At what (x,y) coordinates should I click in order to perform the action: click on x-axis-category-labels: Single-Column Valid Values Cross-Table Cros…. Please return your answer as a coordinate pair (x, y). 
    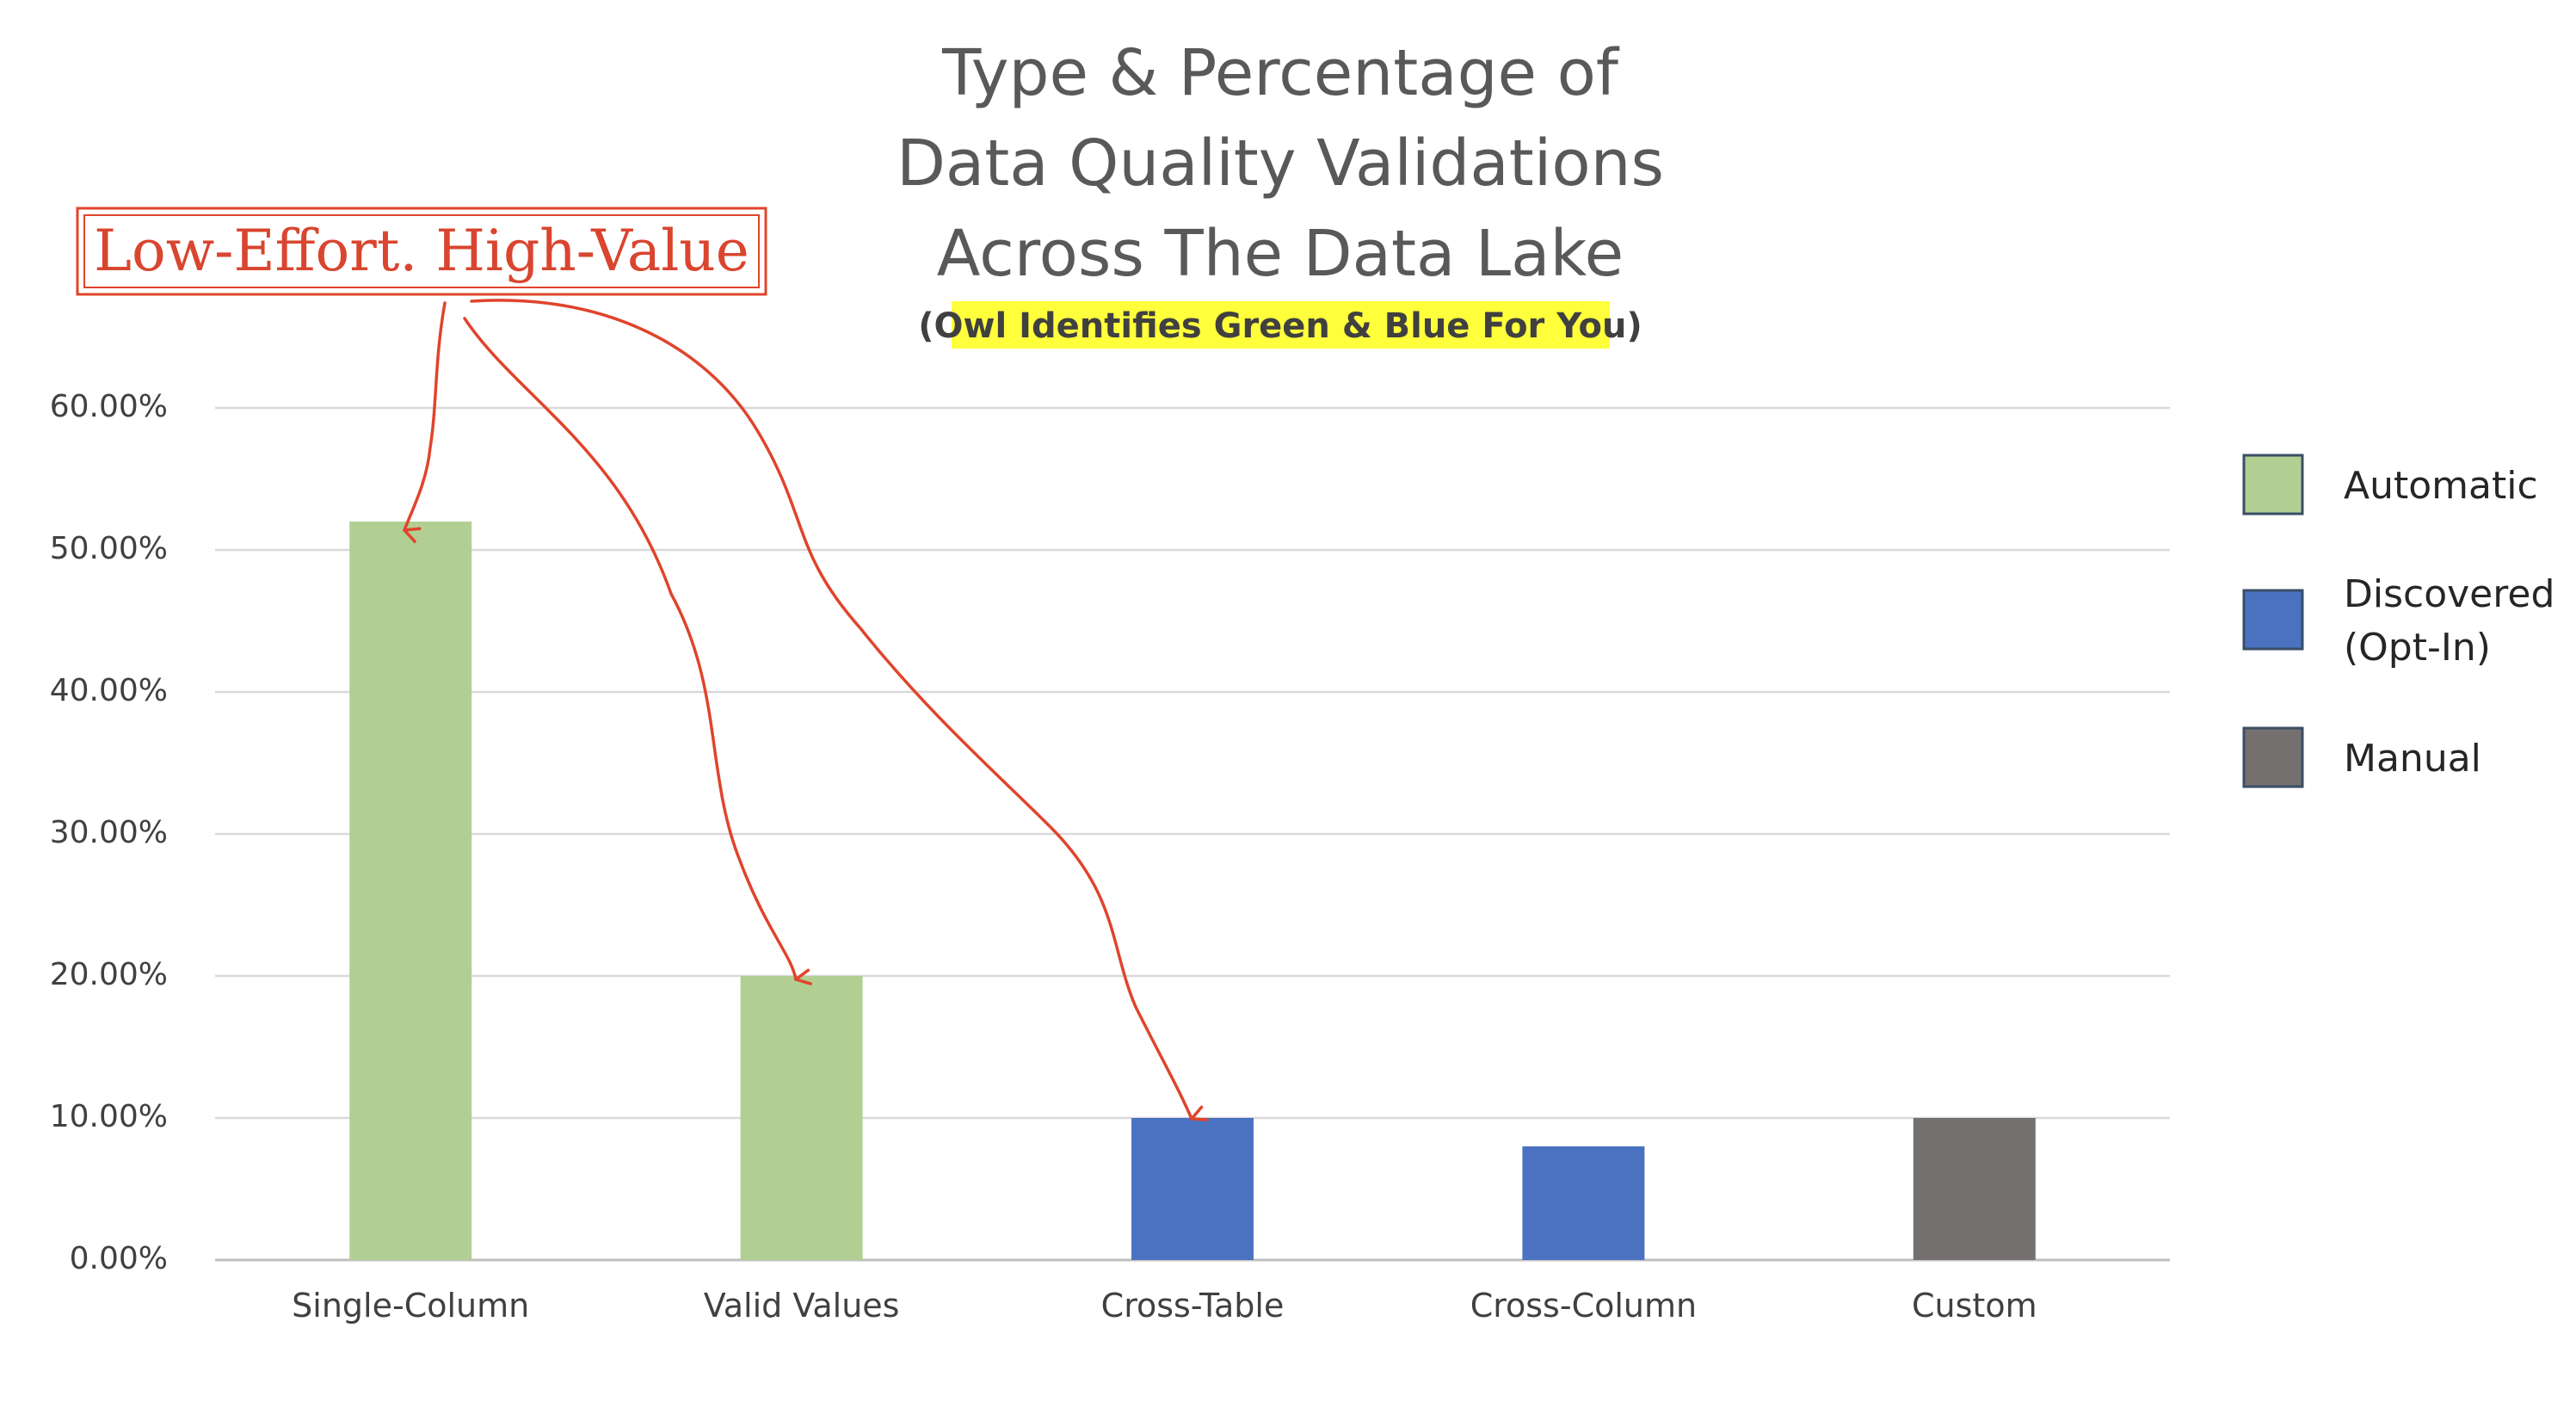
    Looking at the image, I should click on (1164, 1306).